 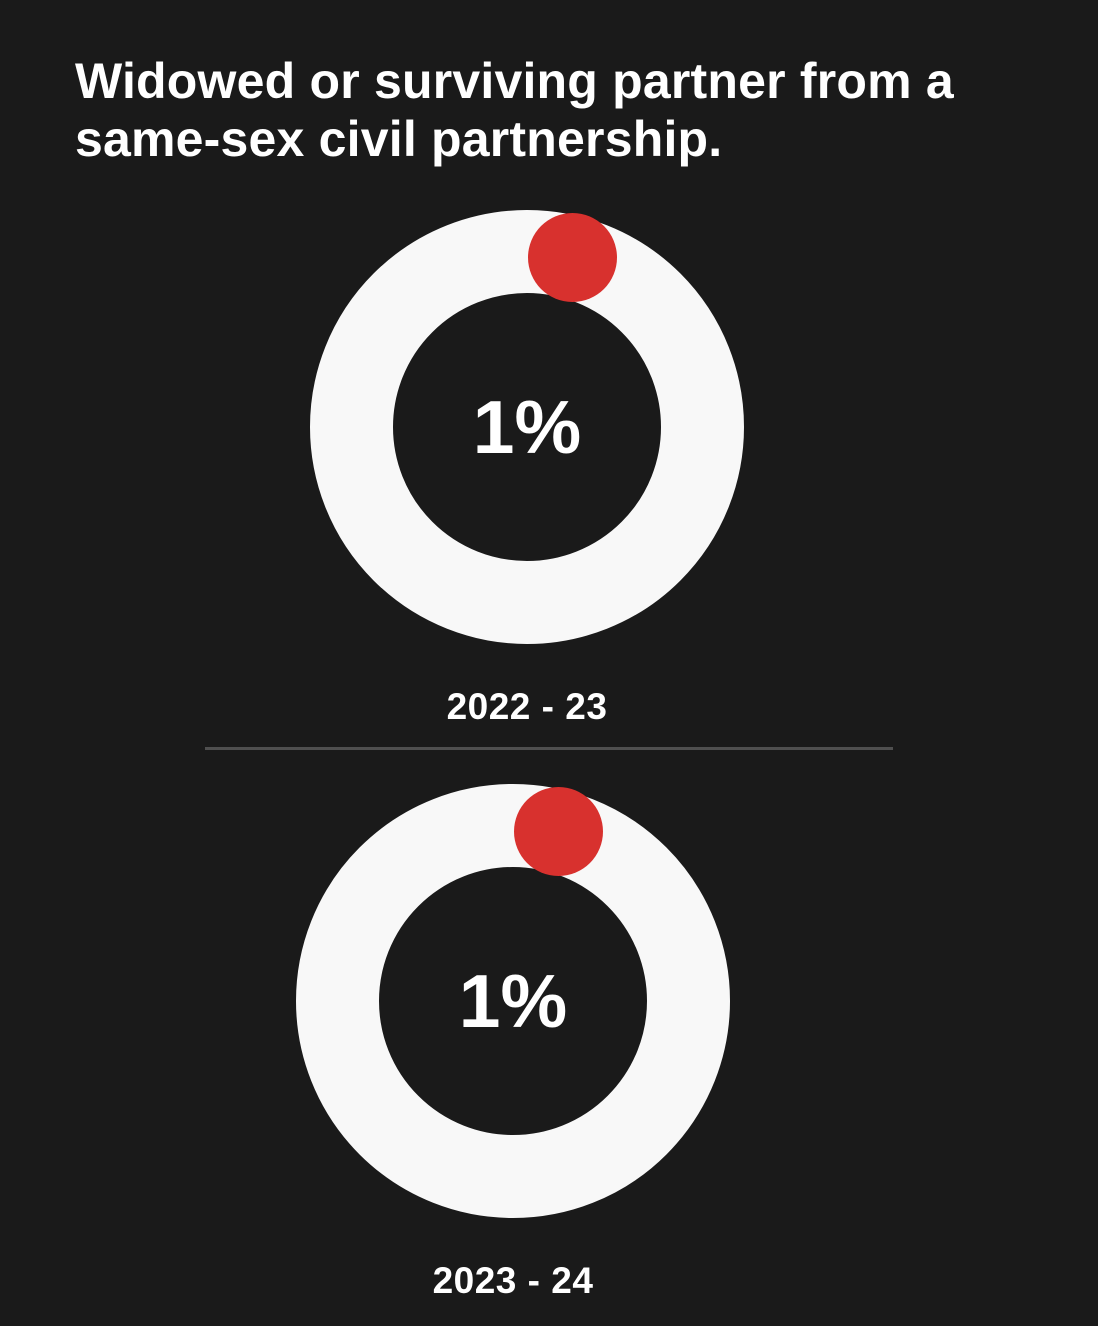 What do you see at coordinates (513, 1280) in the screenshot?
I see `period-label: 2023 - 24` at bounding box center [513, 1280].